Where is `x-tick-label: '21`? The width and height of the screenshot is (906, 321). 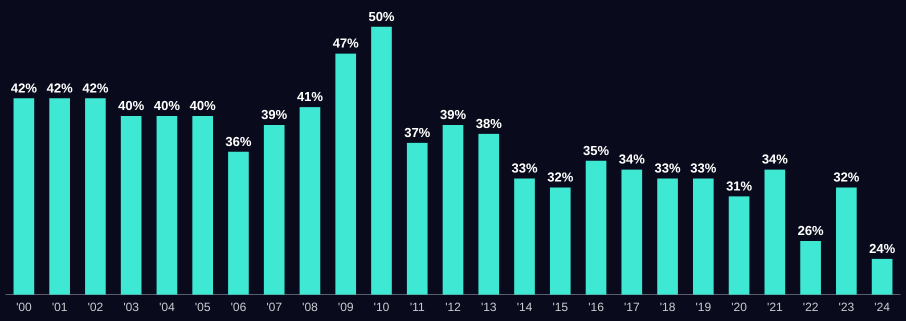 x-tick-label: '21 is located at coordinates (775, 307).